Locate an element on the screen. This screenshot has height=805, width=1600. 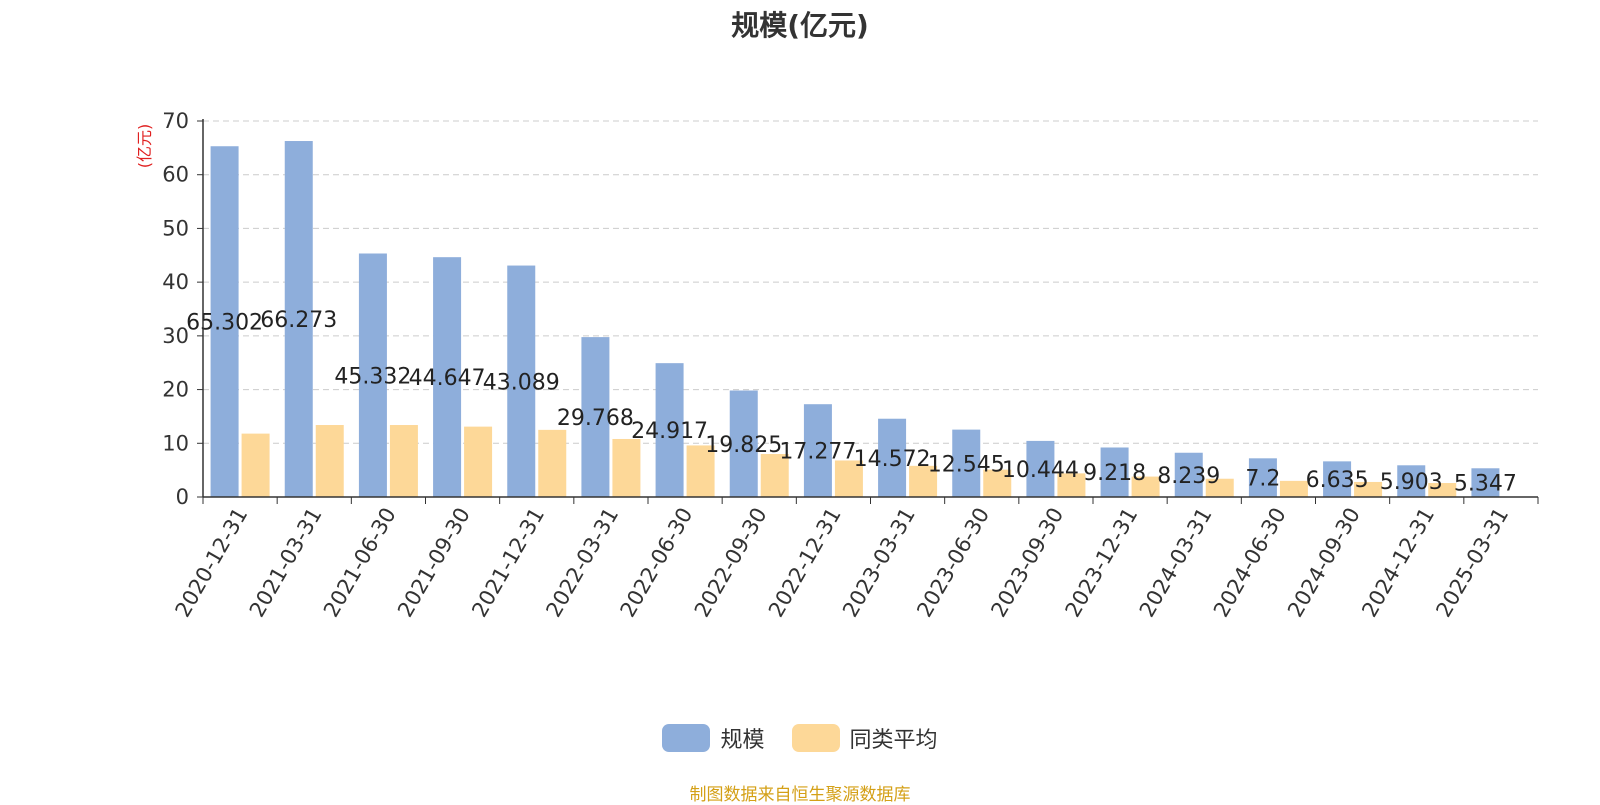
y-tick-label: 50 is located at coordinates (175, 228).